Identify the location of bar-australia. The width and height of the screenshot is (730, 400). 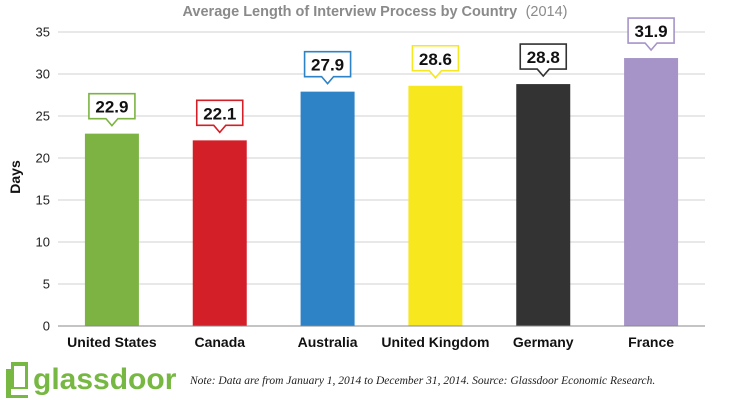
(327, 208).